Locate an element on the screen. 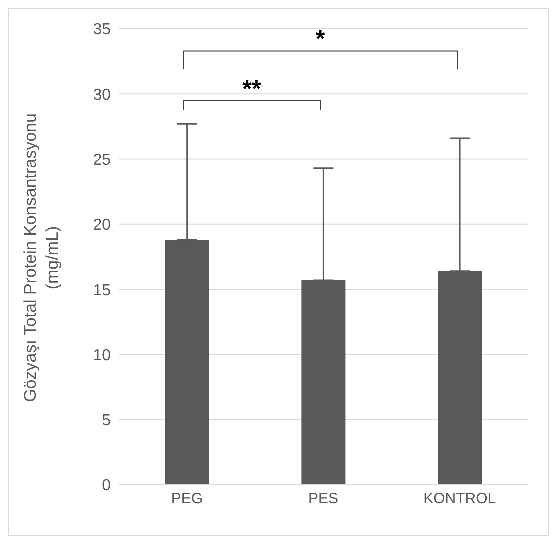  y-axis-title: Gözyaşı Total Protein Konsantrasyonu (mg/mL) is located at coordinates (41, 258).